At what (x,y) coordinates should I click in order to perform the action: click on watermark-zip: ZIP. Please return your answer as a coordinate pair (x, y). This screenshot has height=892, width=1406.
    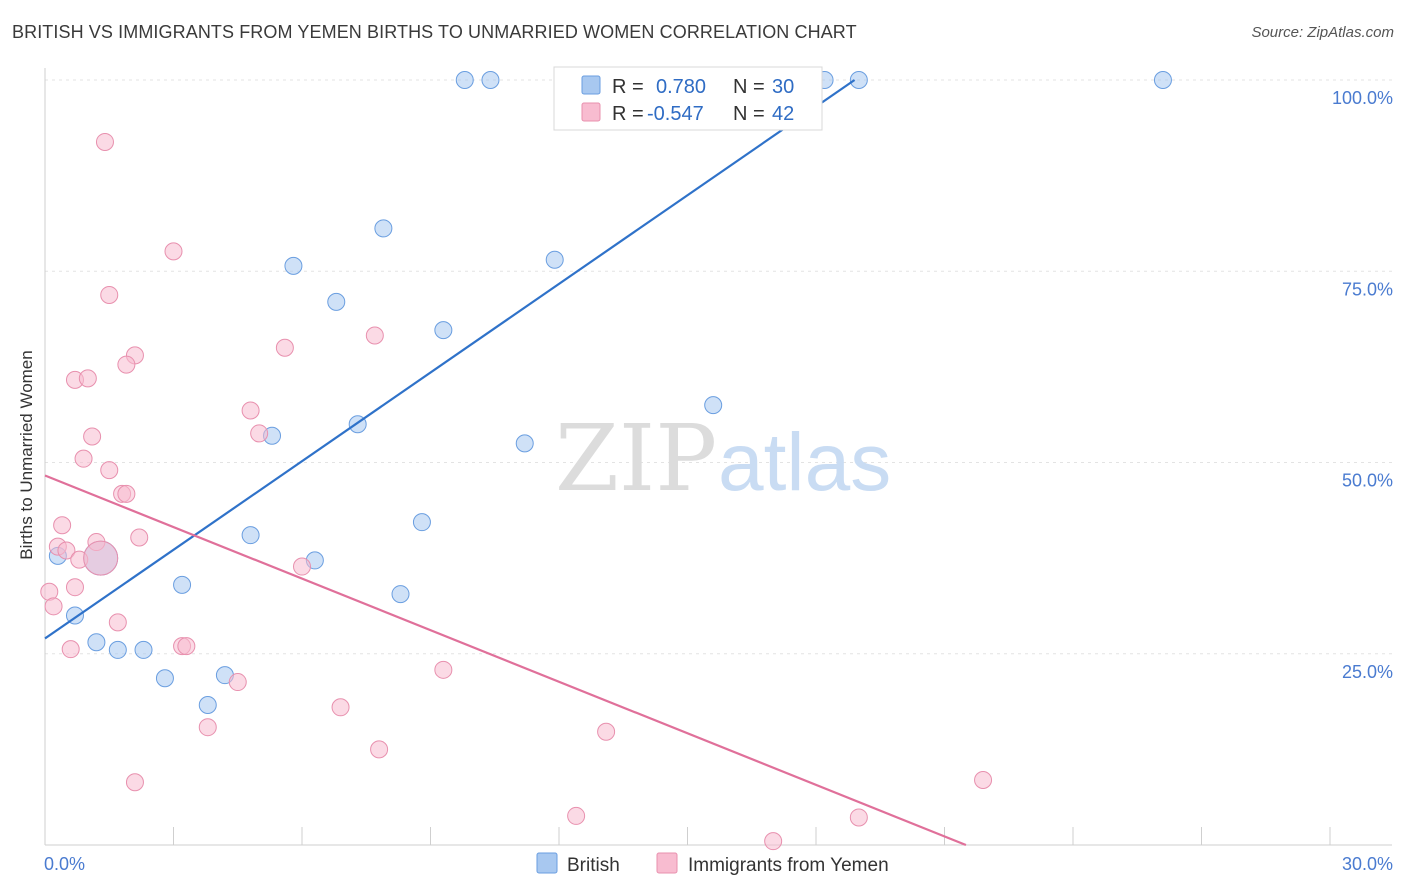
    Looking at the image, I should click on (636, 458).